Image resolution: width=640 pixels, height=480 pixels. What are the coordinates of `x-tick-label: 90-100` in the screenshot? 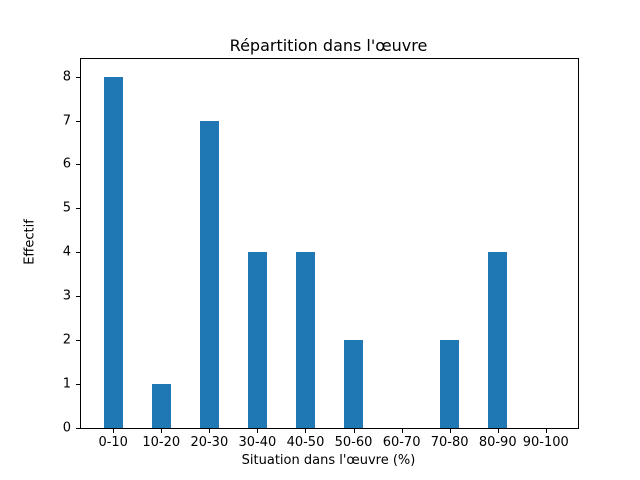 It's located at (545, 442).